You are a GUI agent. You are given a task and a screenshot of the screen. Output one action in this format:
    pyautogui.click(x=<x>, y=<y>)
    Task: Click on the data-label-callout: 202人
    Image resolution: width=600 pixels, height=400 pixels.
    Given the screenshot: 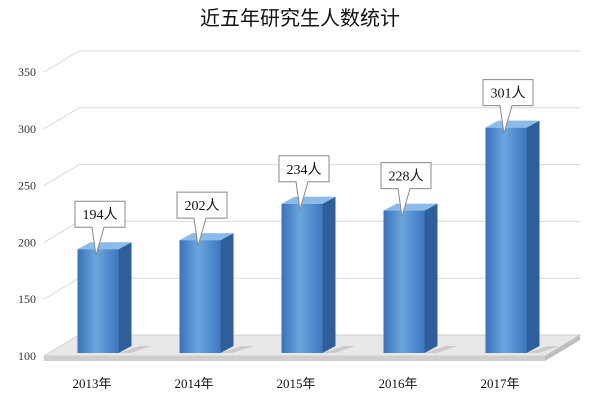 What is the action you would take?
    pyautogui.click(x=202, y=219)
    